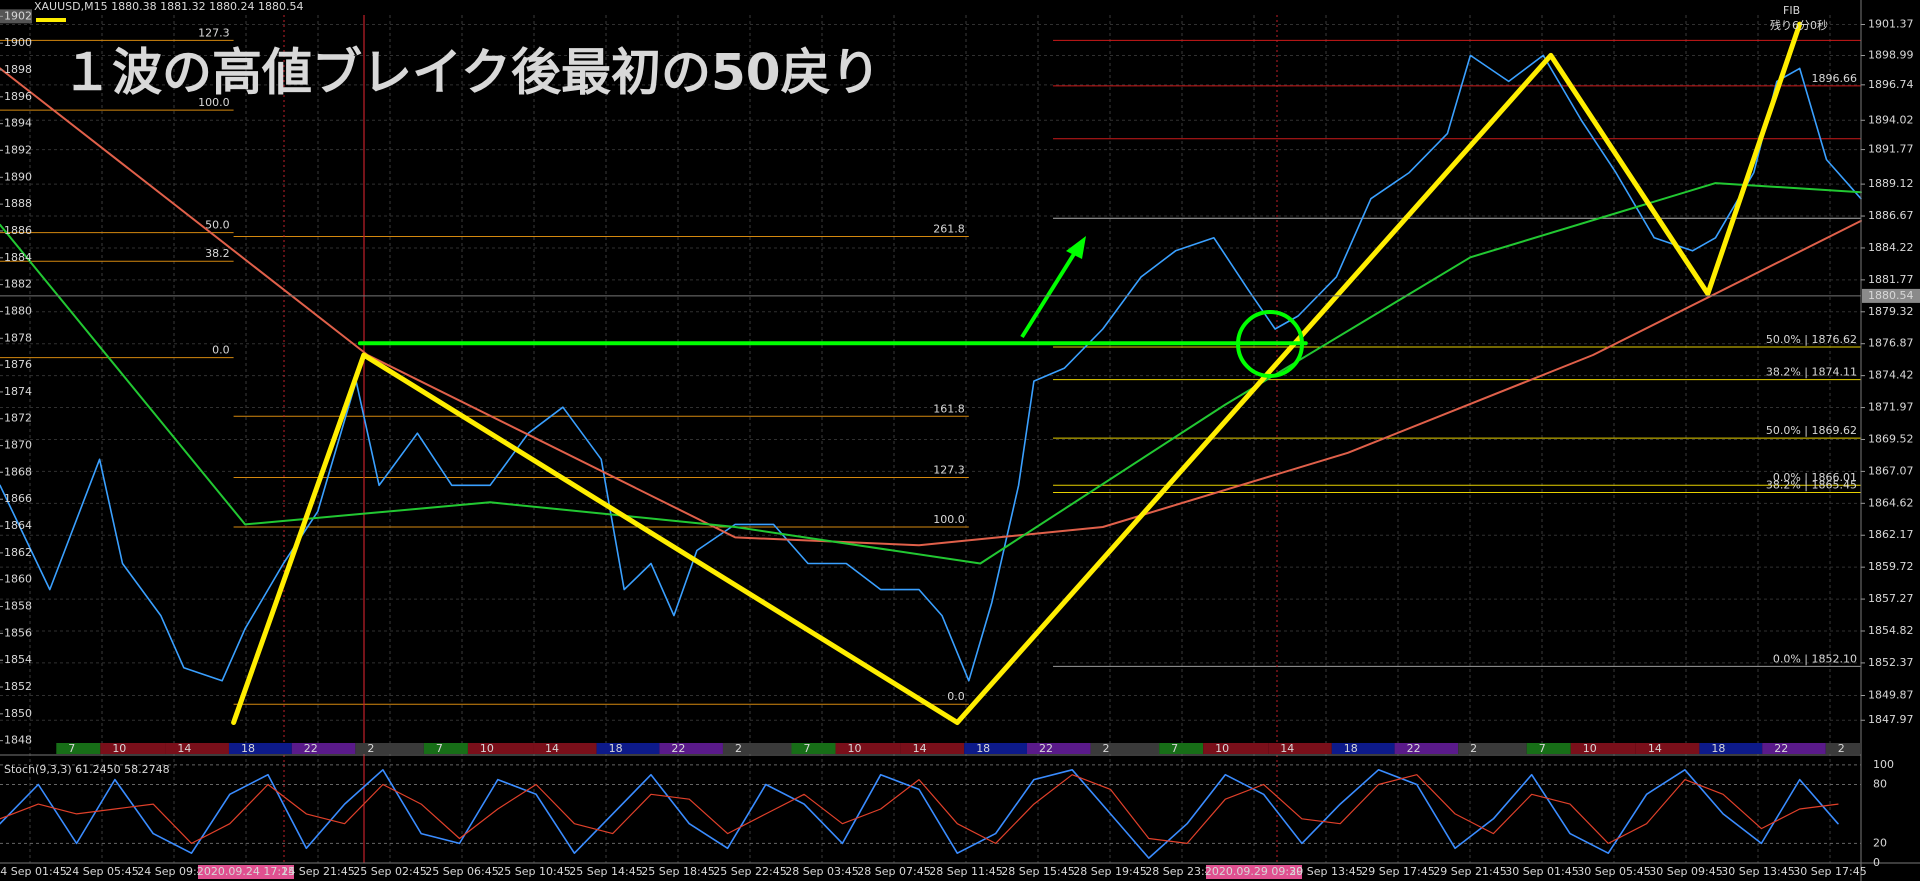  What do you see at coordinates (1811, 372) in the screenshot?
I see `fib-label: 38.2% | 1874.11` at bounding box center [1811, 372].